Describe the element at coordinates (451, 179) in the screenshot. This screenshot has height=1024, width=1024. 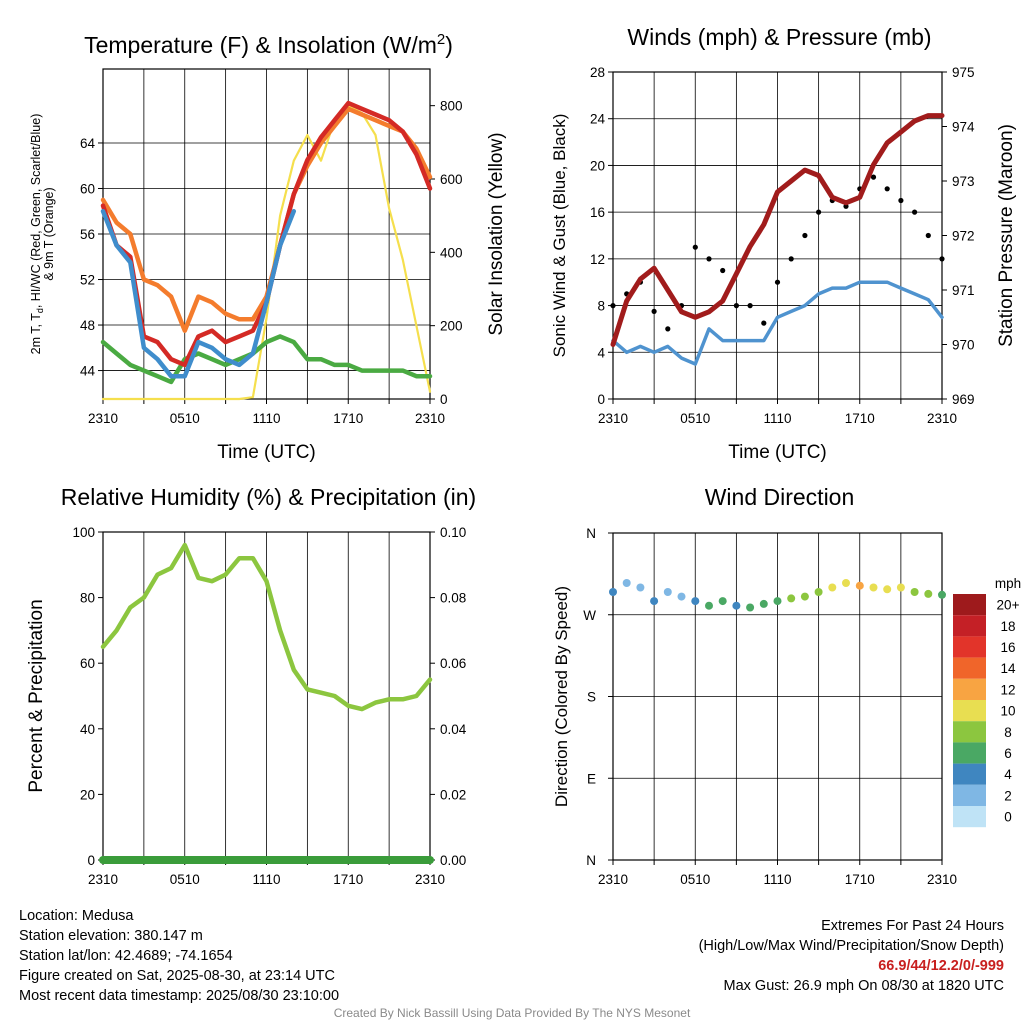
I see `insolation-ytick-label: 600` at that location.